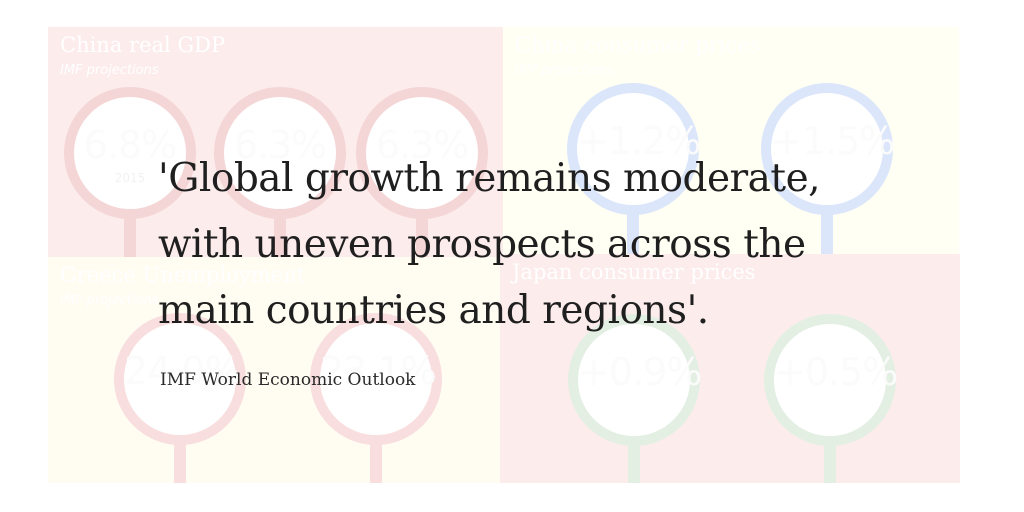  I want to click on value-ring: +1.2%, so click(634, 149).